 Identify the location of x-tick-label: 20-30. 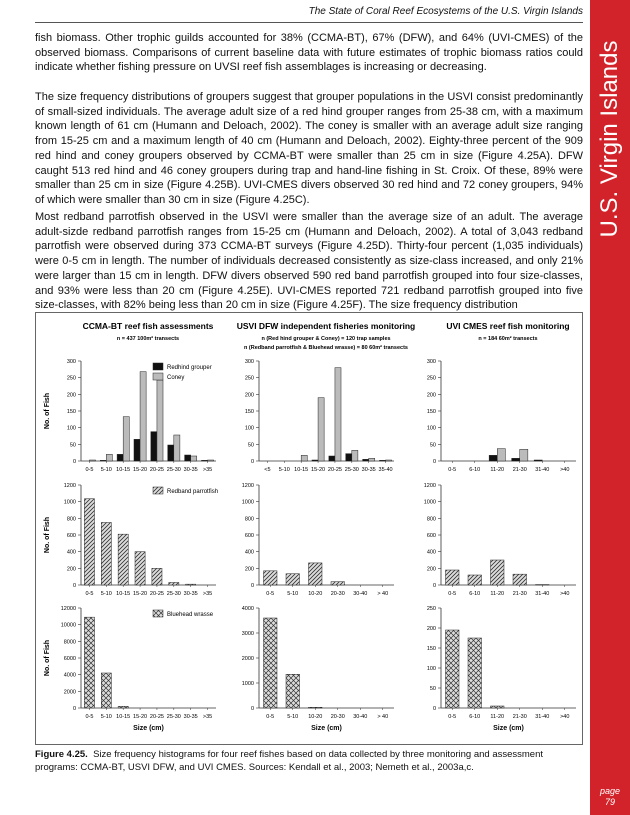
(338, 594).